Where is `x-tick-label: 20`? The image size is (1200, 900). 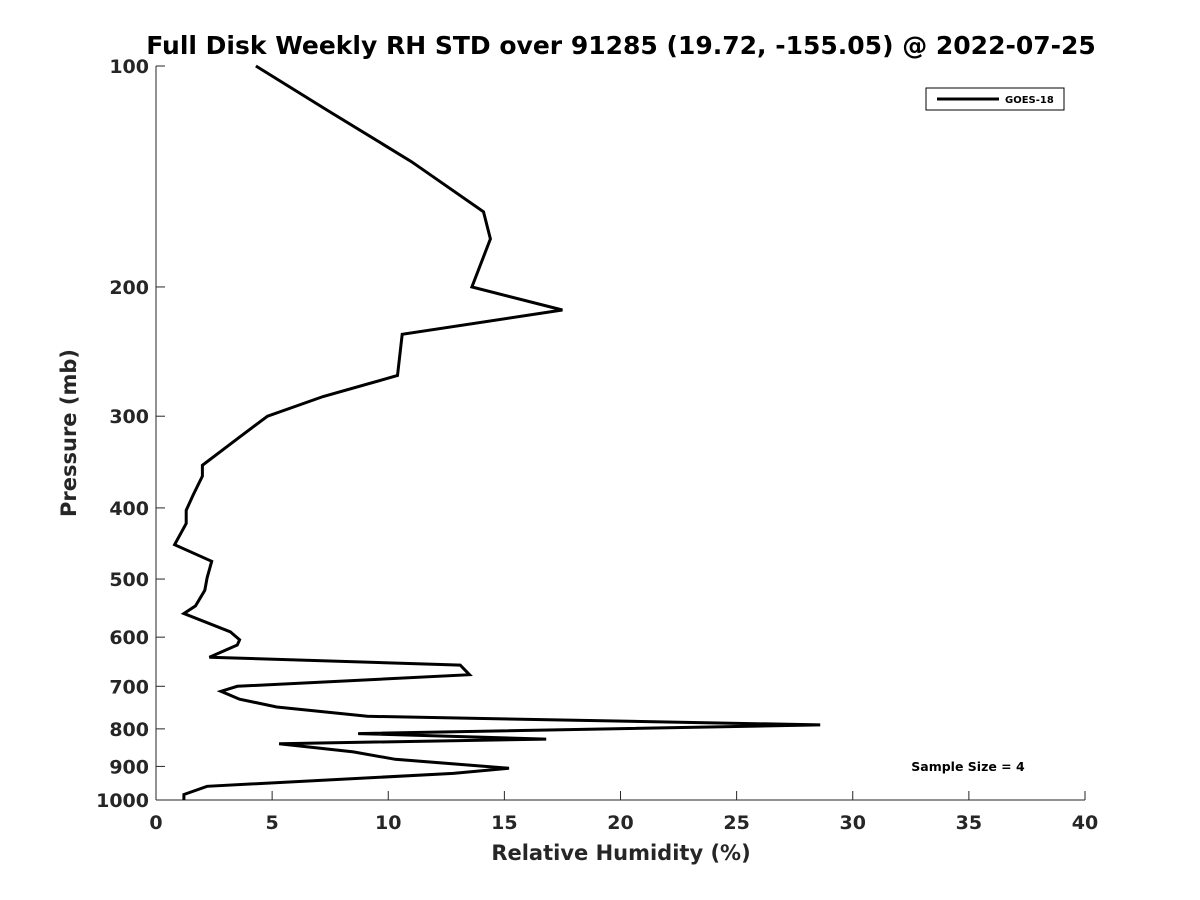 x-tick-label: 20 is located at coordinates (620, 823).